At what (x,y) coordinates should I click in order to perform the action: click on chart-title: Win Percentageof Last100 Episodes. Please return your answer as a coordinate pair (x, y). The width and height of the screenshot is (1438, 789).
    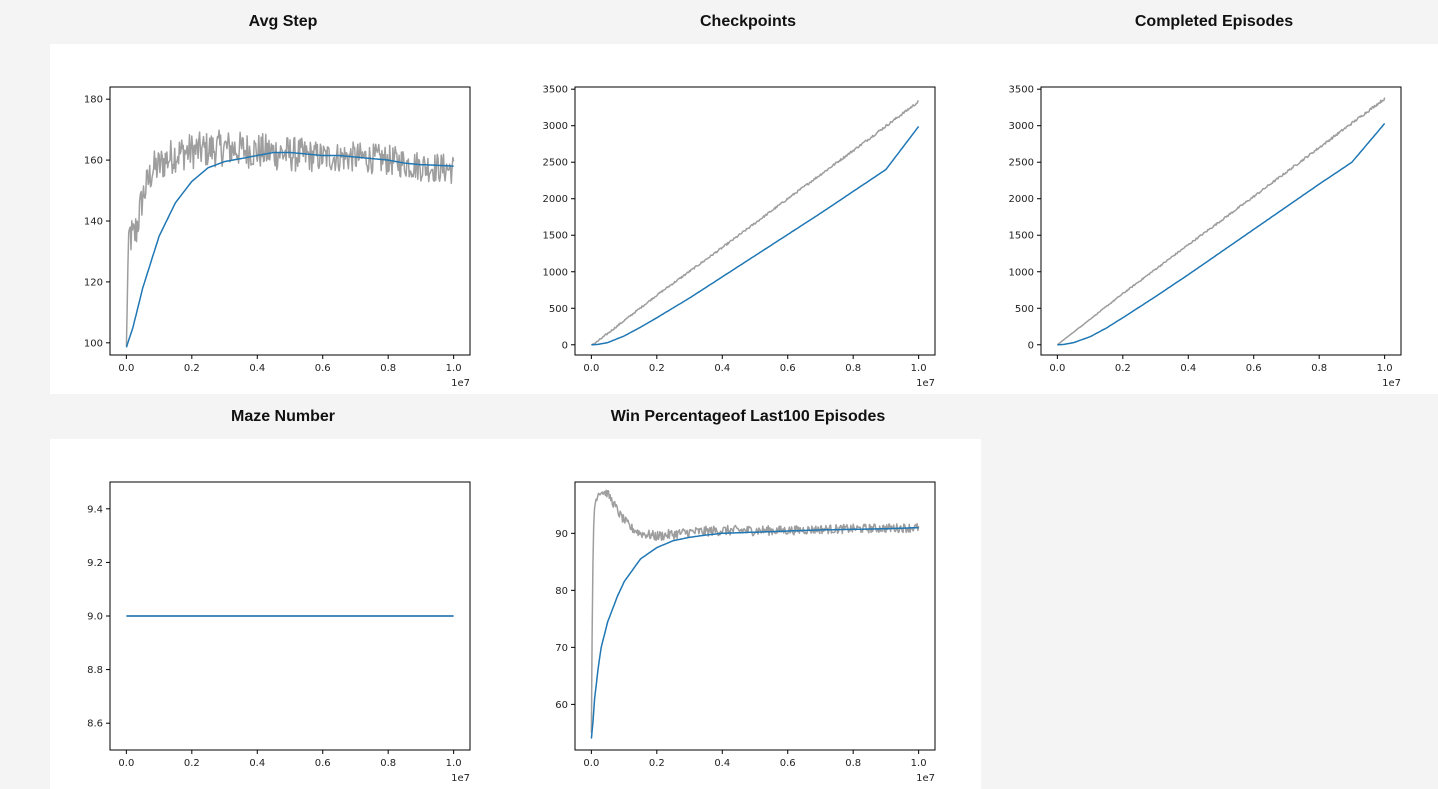
    Looking at the image, I should click on (748, 416).